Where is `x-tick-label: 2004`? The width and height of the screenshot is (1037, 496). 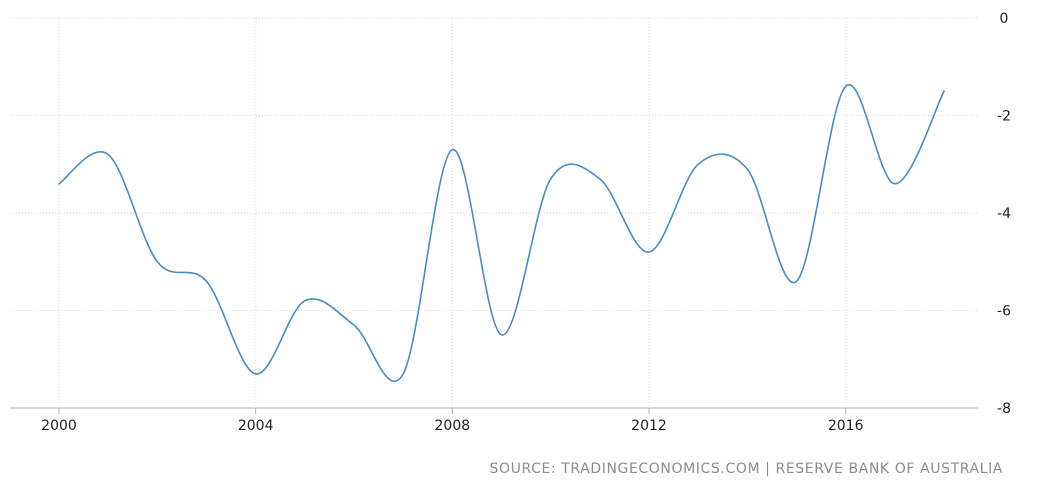 x-tick-label: 2004 is located at coordinates (256, 426).